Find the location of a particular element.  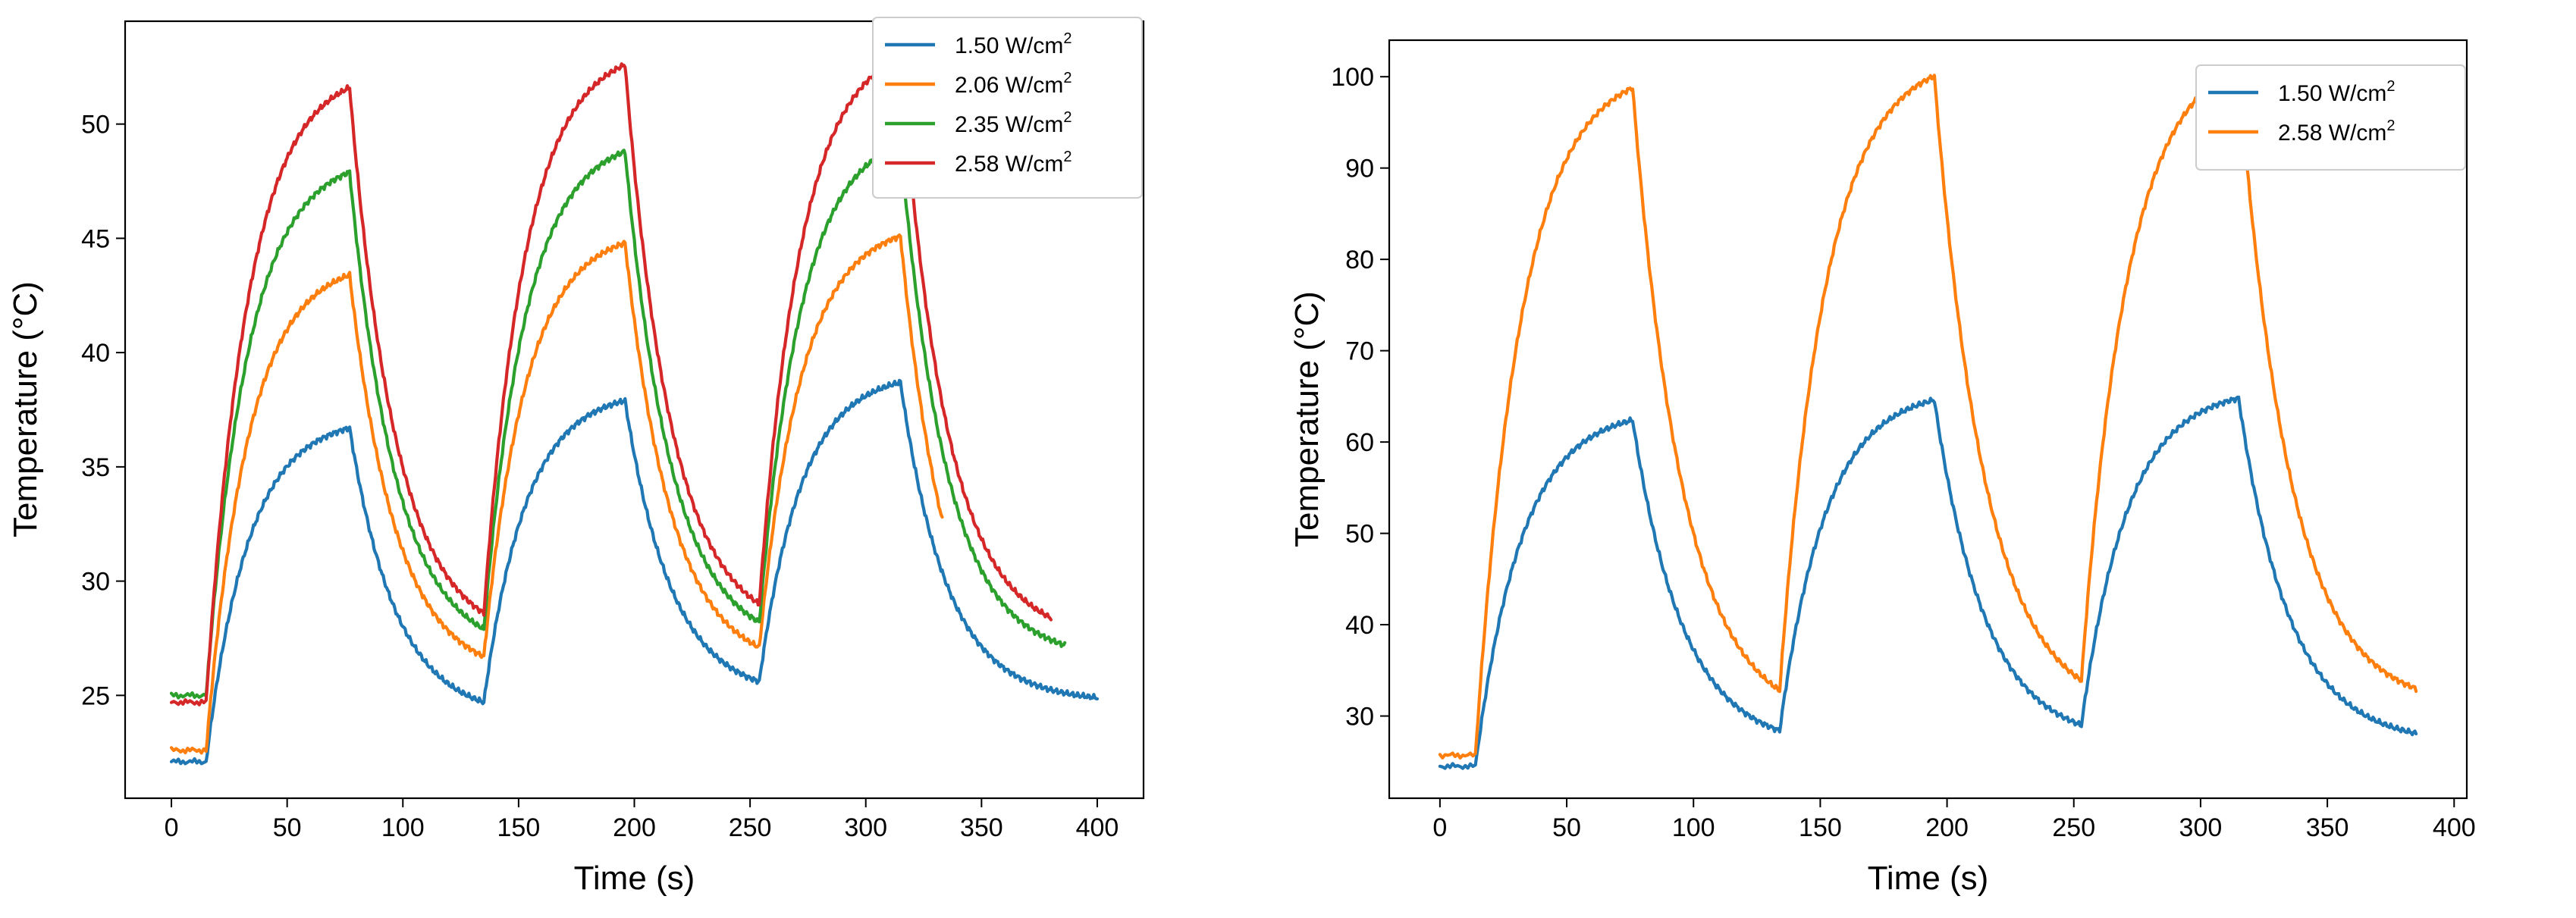

y-tick-label: 90 is located at coordinates (1359, 169).